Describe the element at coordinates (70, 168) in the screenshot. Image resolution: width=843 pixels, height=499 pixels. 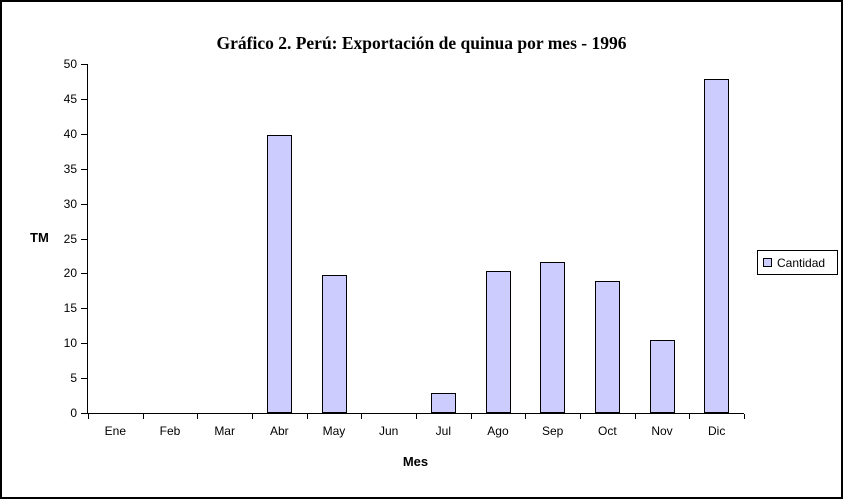
I see `y-tick-label: 35` at that location.